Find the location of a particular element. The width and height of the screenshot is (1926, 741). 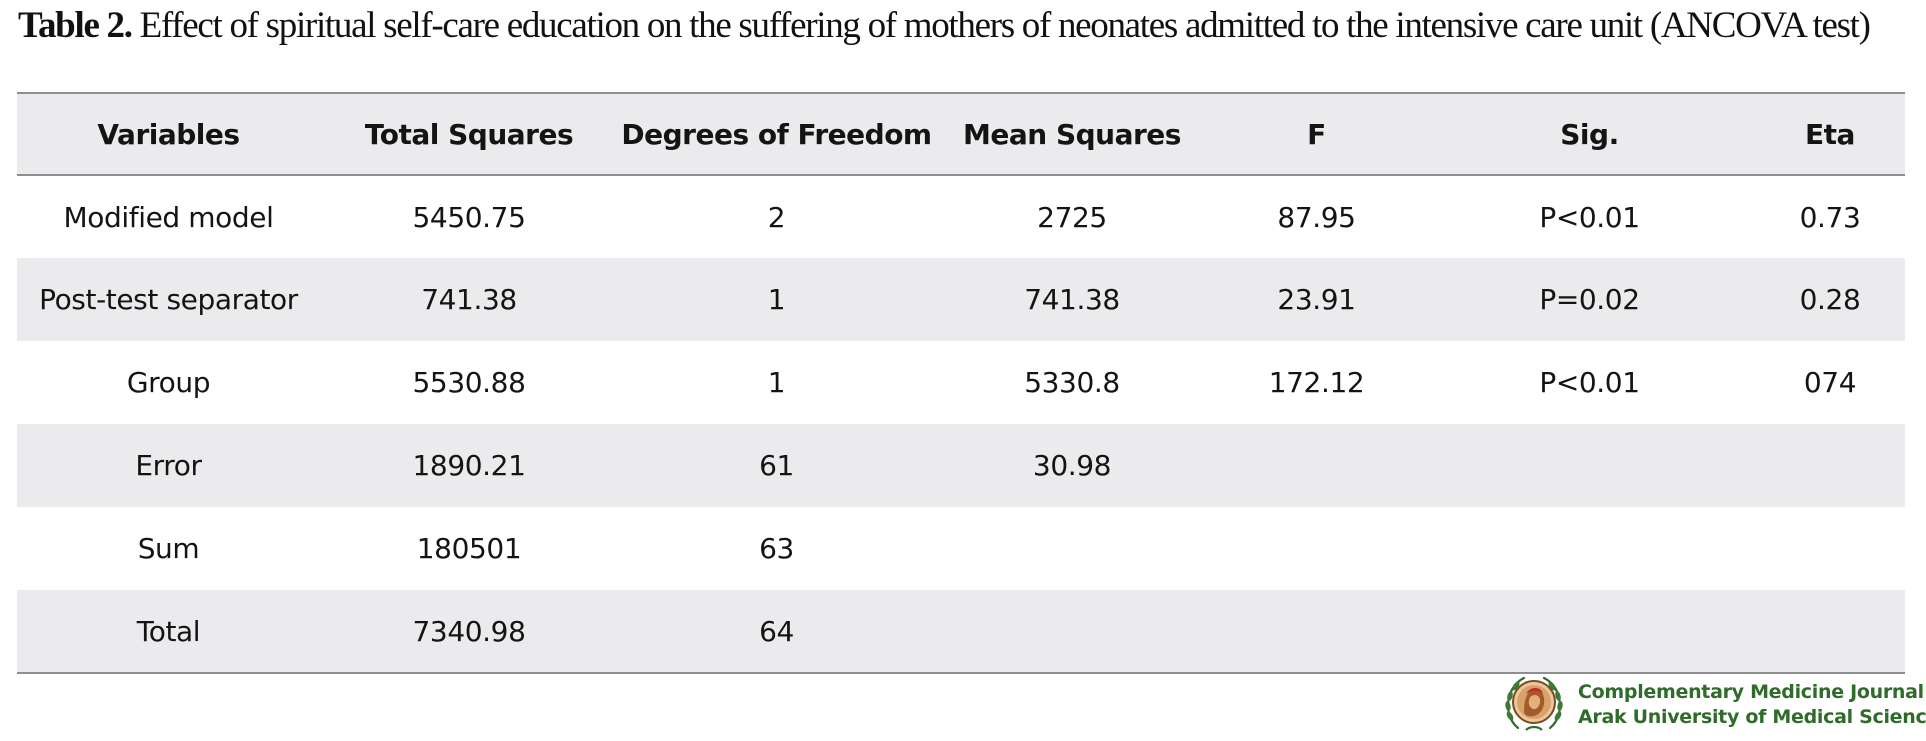

header-mean-squares: Mean Squares is located at coordinates (1072, 134).